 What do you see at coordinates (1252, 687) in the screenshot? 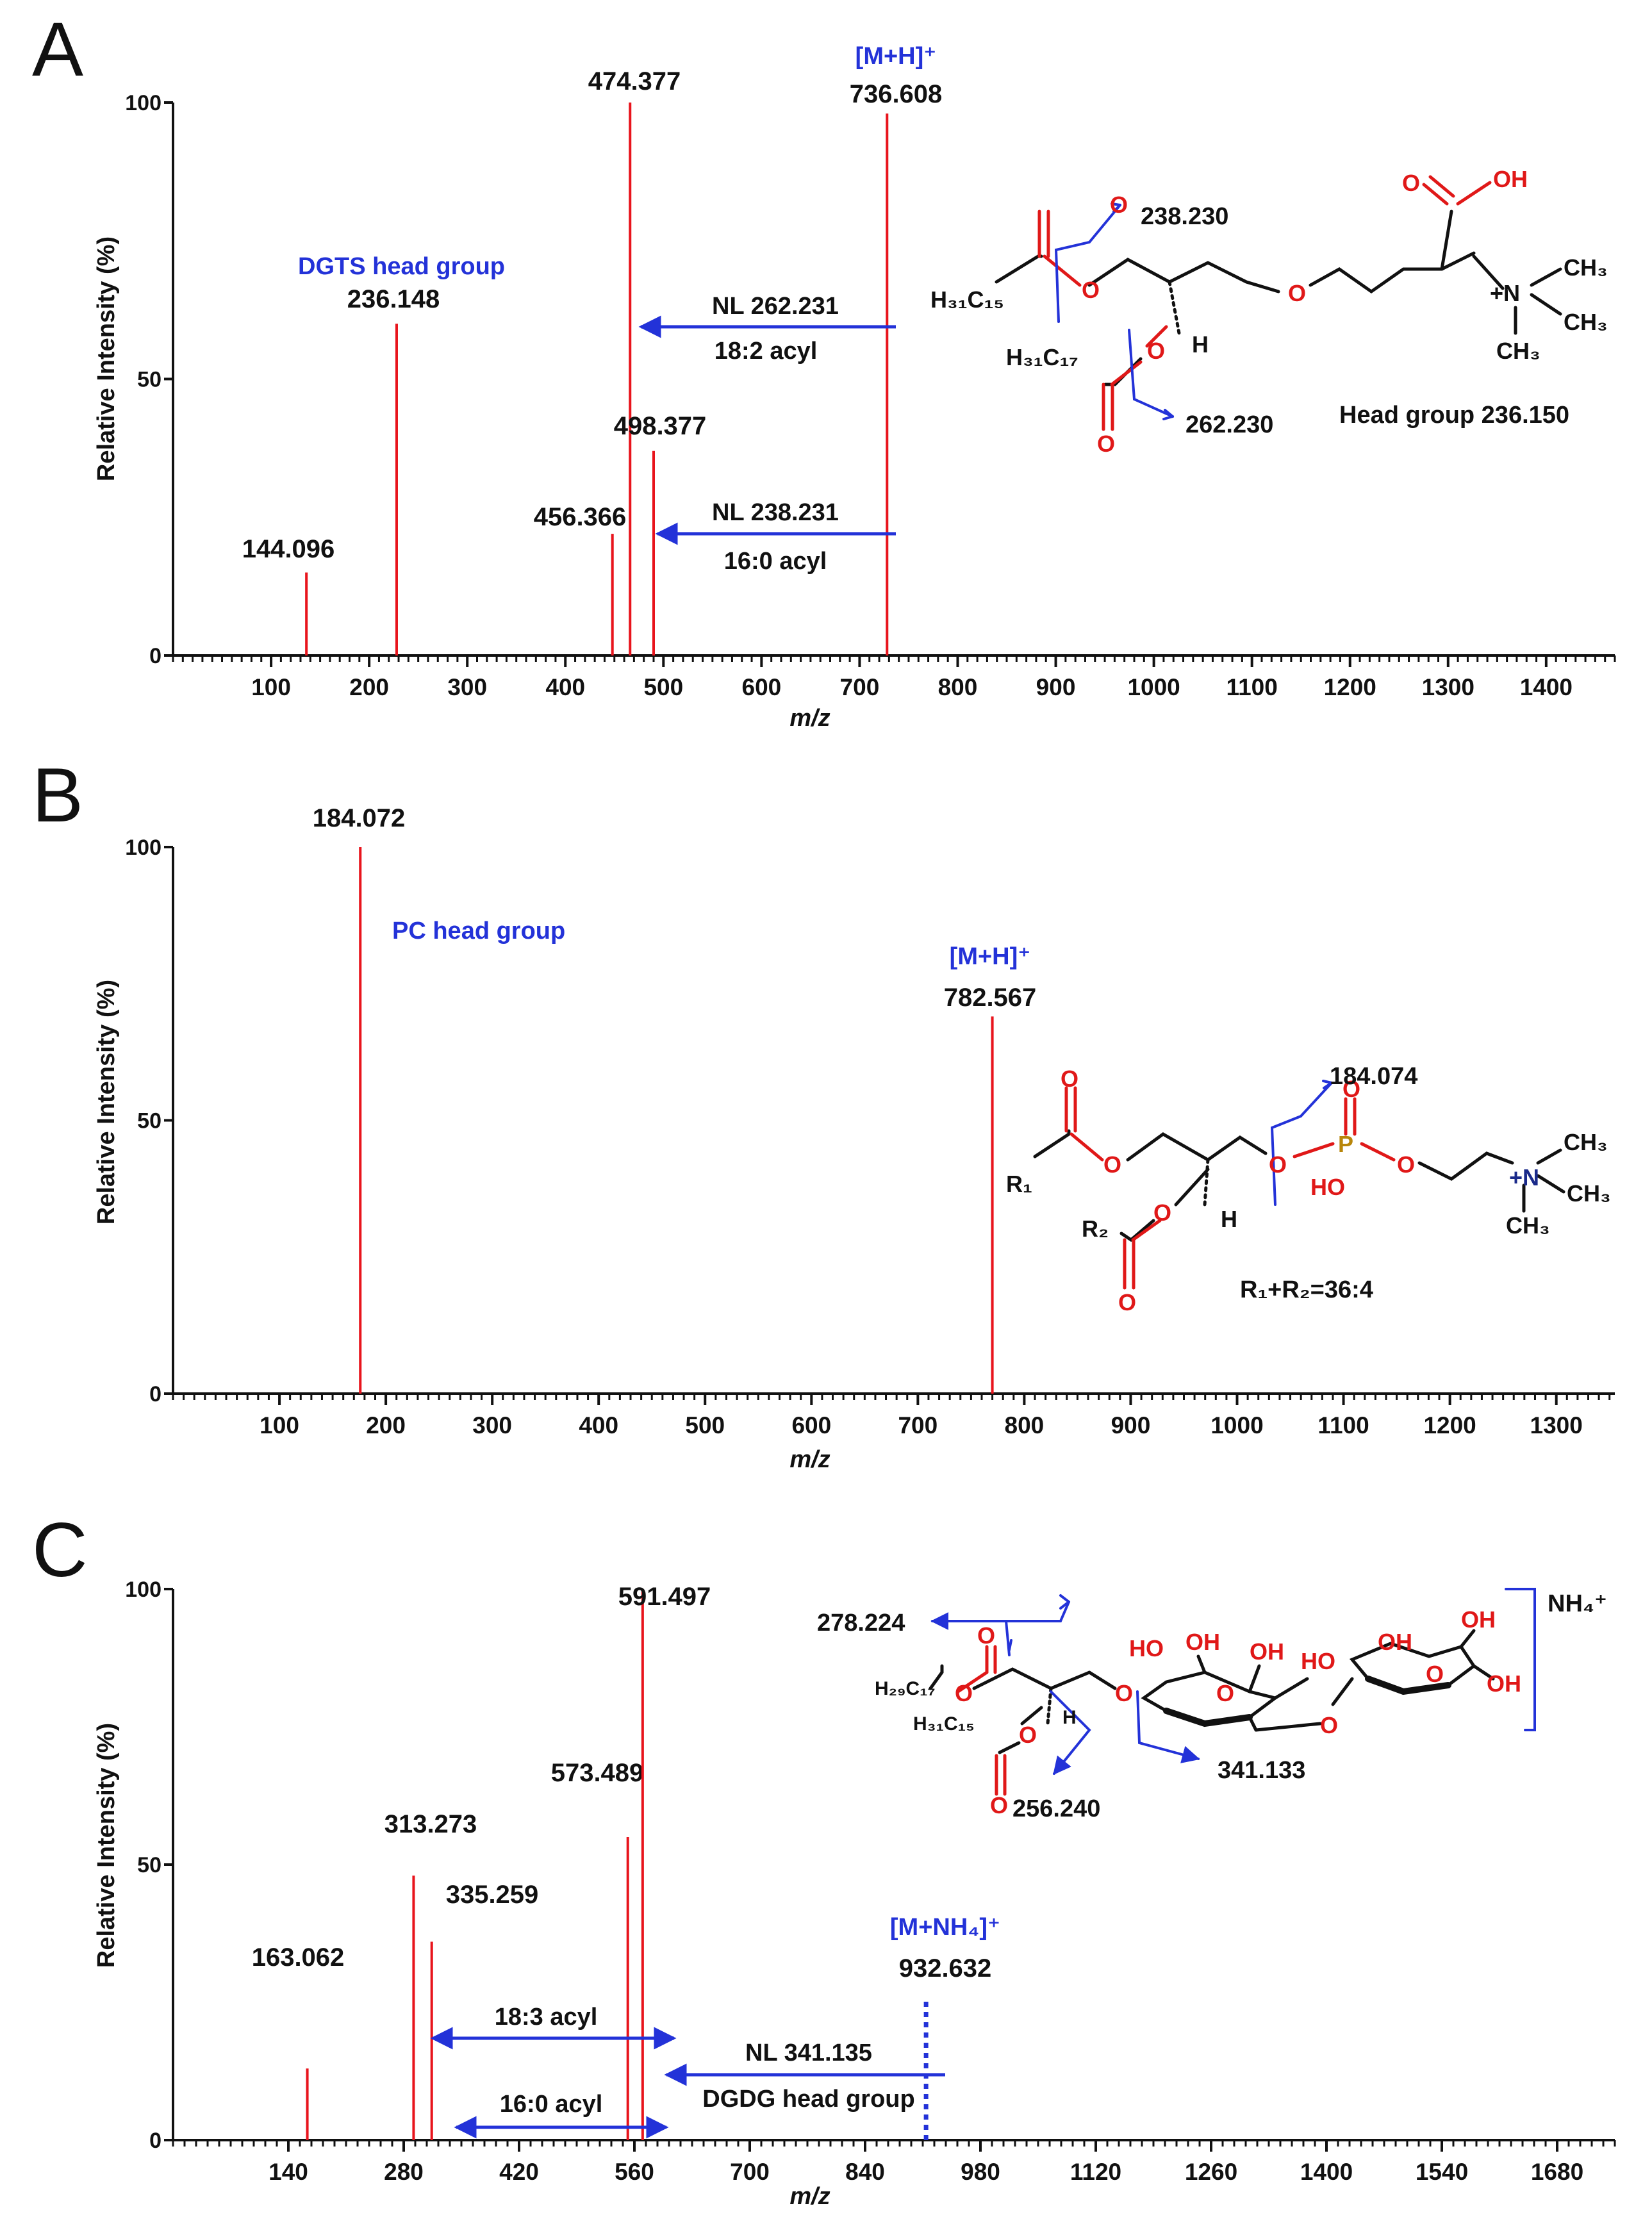
I see `panel-a-x-tick-label: 1100` at bounding box center [1252, 687].